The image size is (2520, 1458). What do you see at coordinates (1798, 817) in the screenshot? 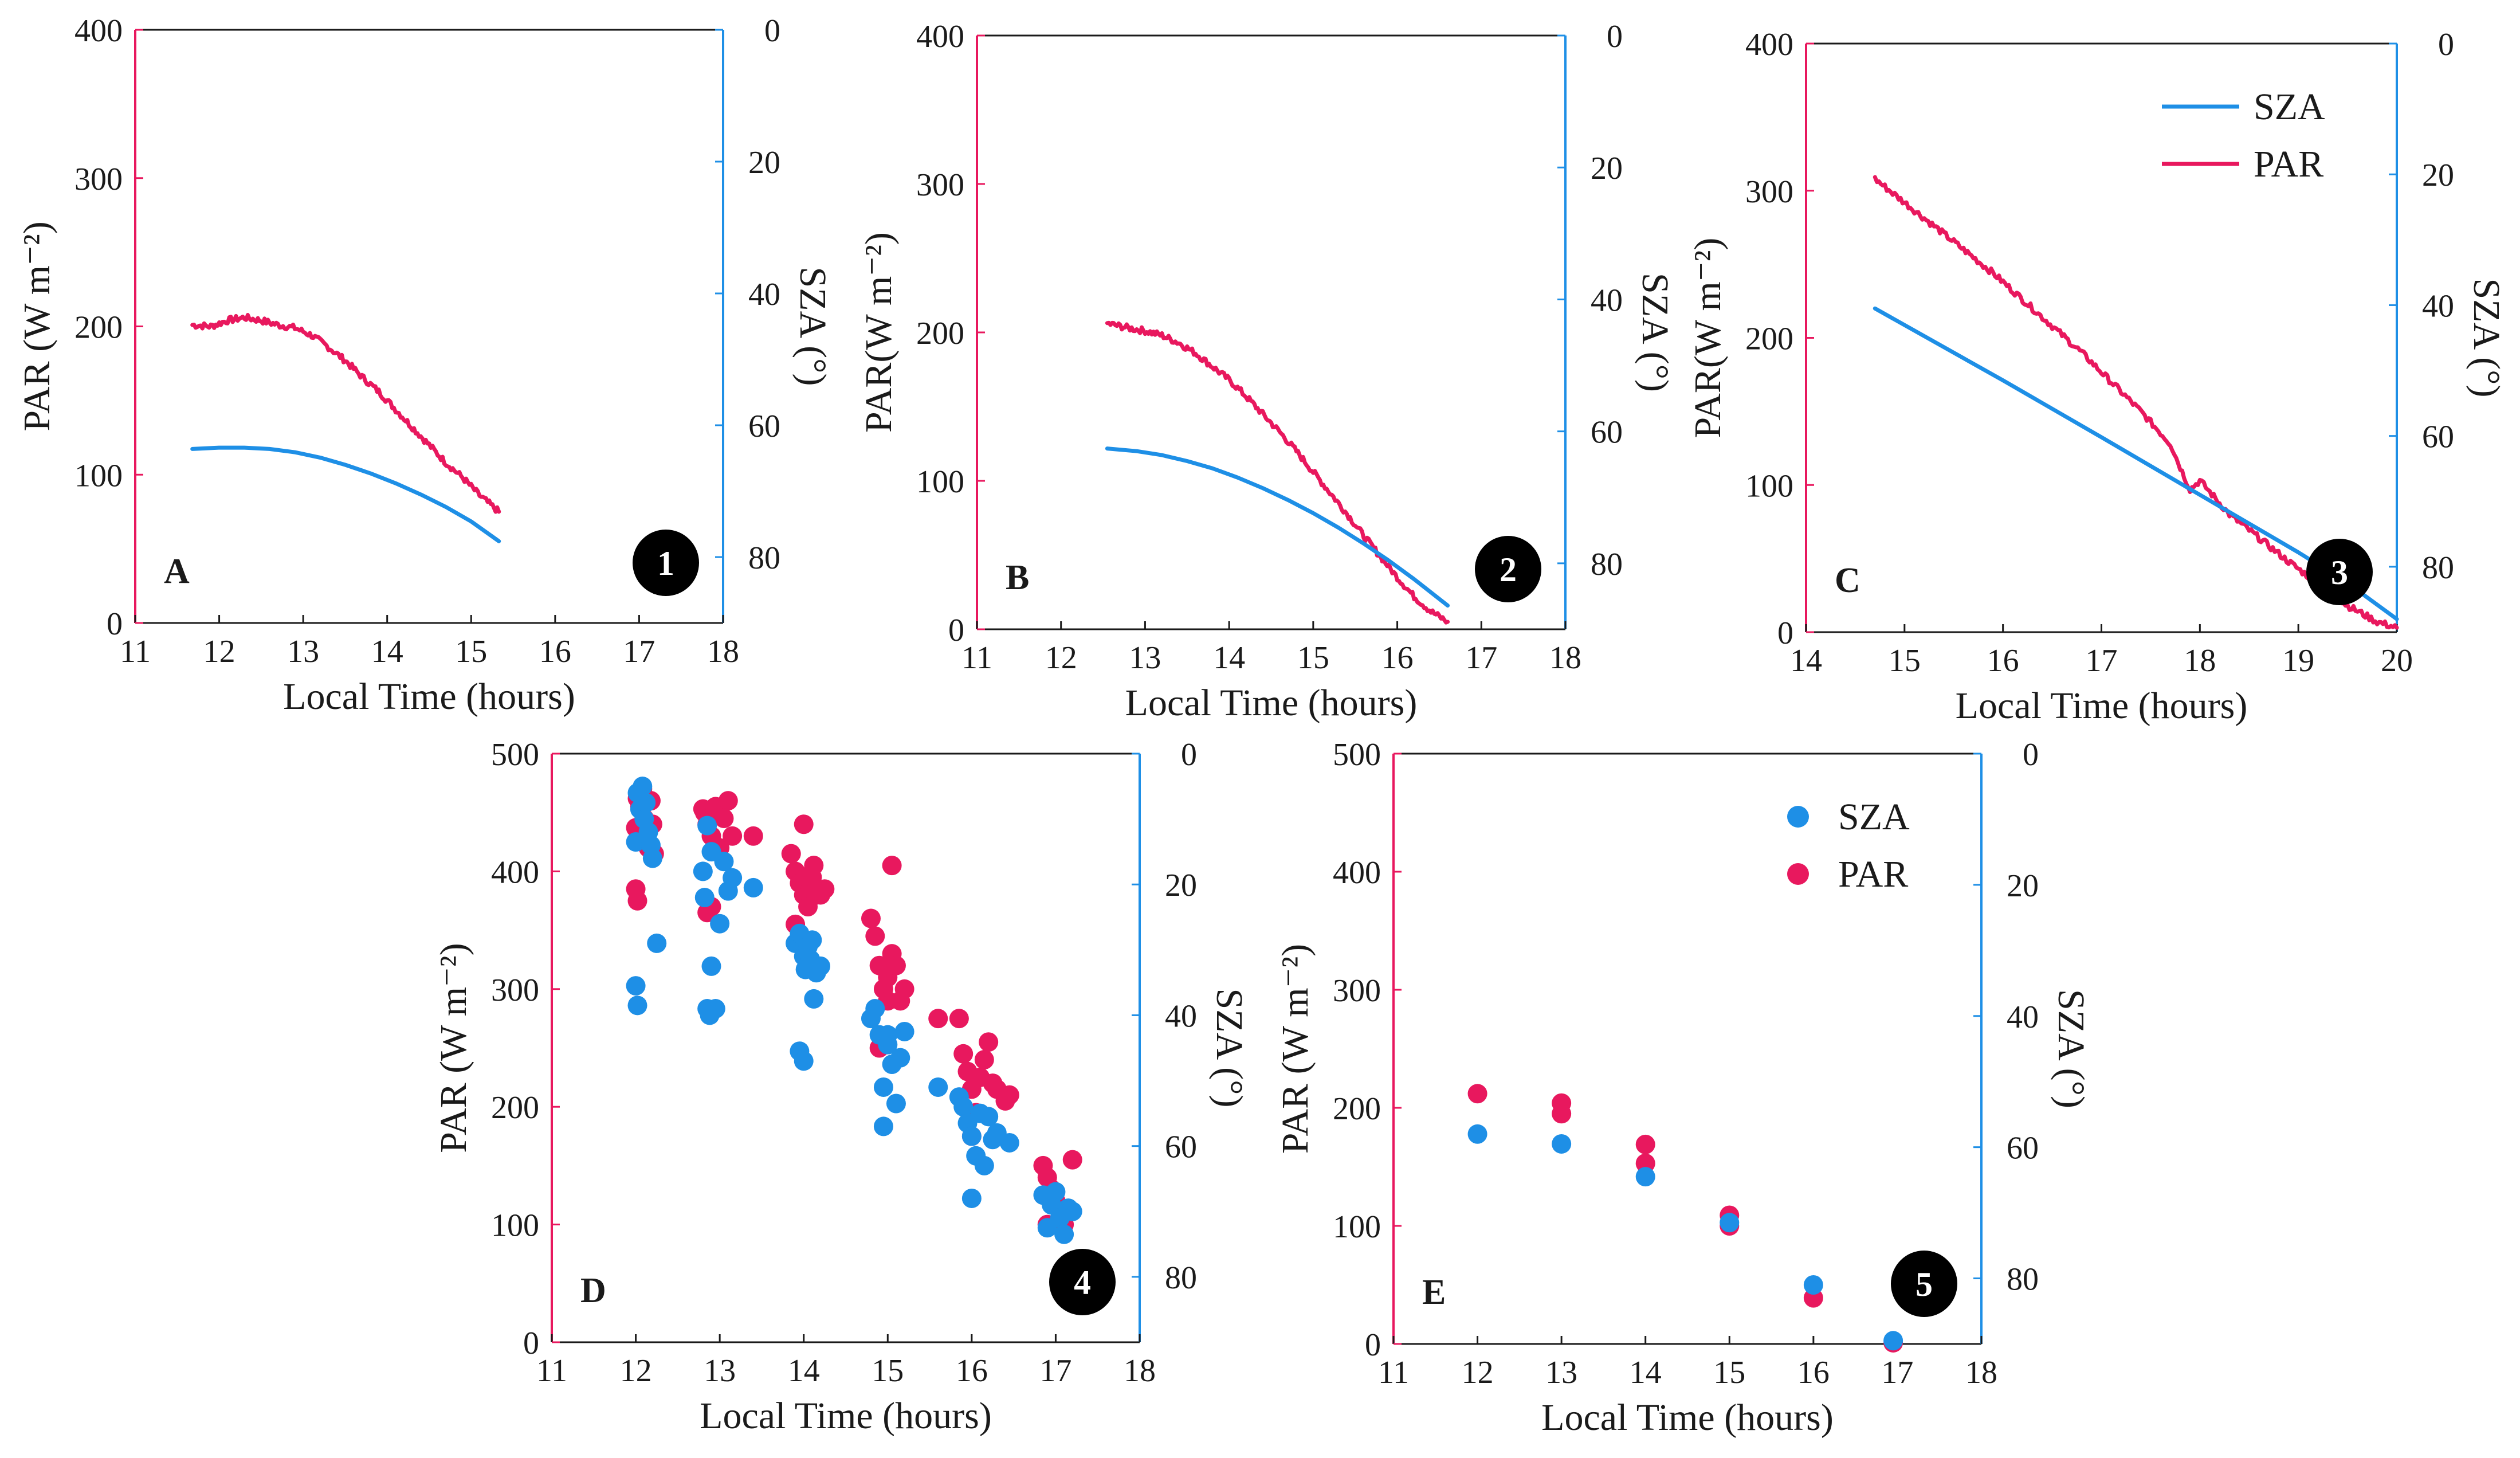
I see `legend-swatch-sza` at bounding box center [1798, 817].